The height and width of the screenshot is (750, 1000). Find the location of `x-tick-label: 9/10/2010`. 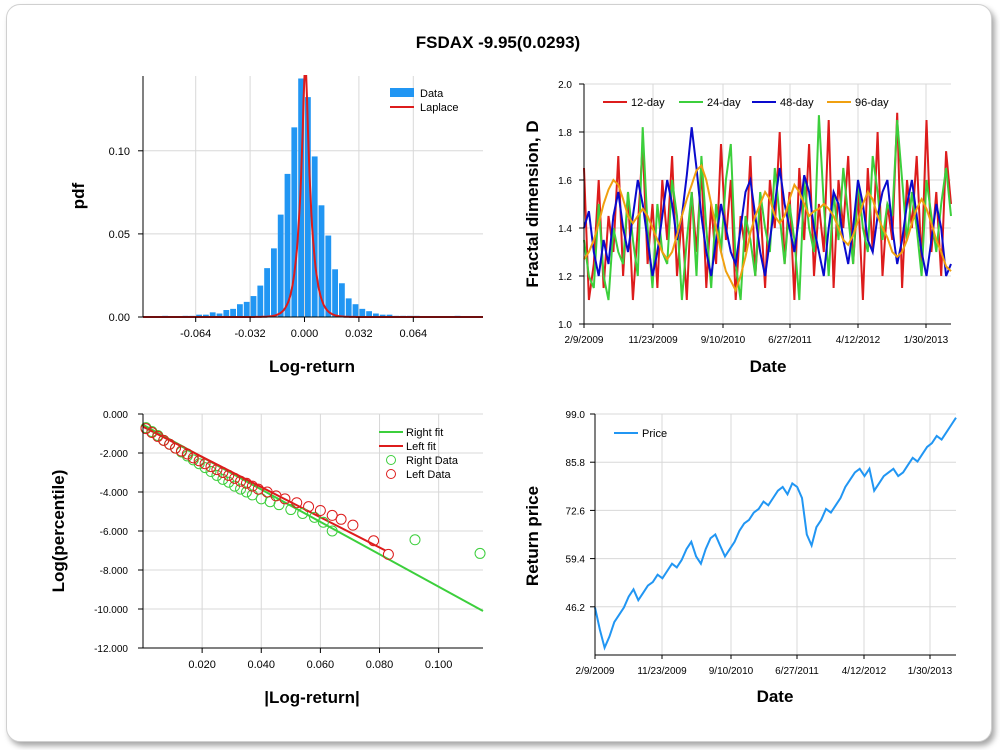

x-tick-label: 9/10/2010 is located at coordinates (731, 671).